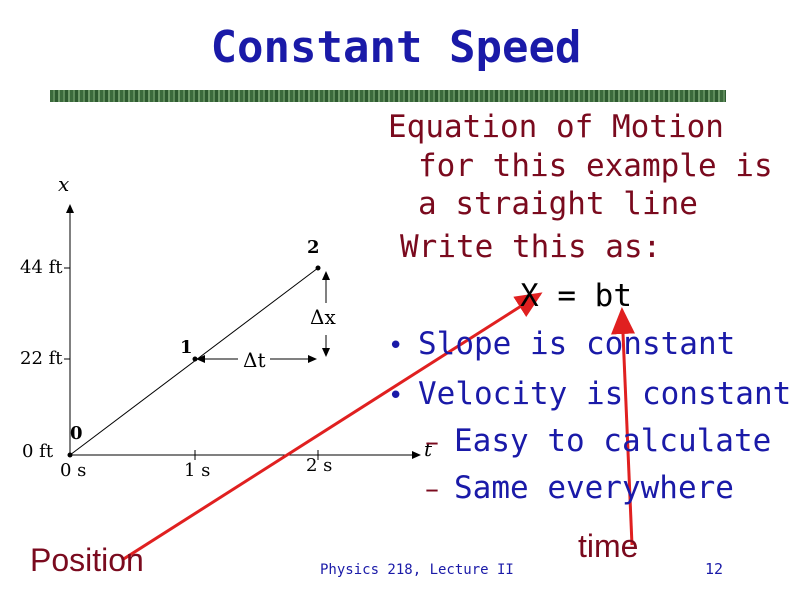 The width and height of the screenshot is (792, 612). I want to click on equation-formula: X = bt, so click(576, 296).